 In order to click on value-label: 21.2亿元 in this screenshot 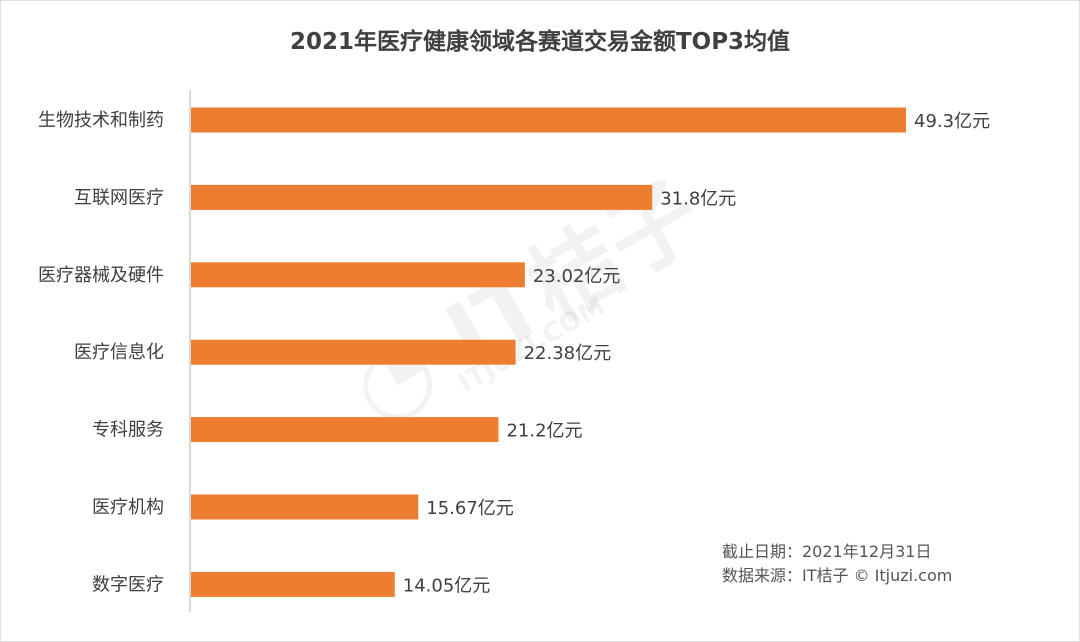, I will do `click(544, 431)`.